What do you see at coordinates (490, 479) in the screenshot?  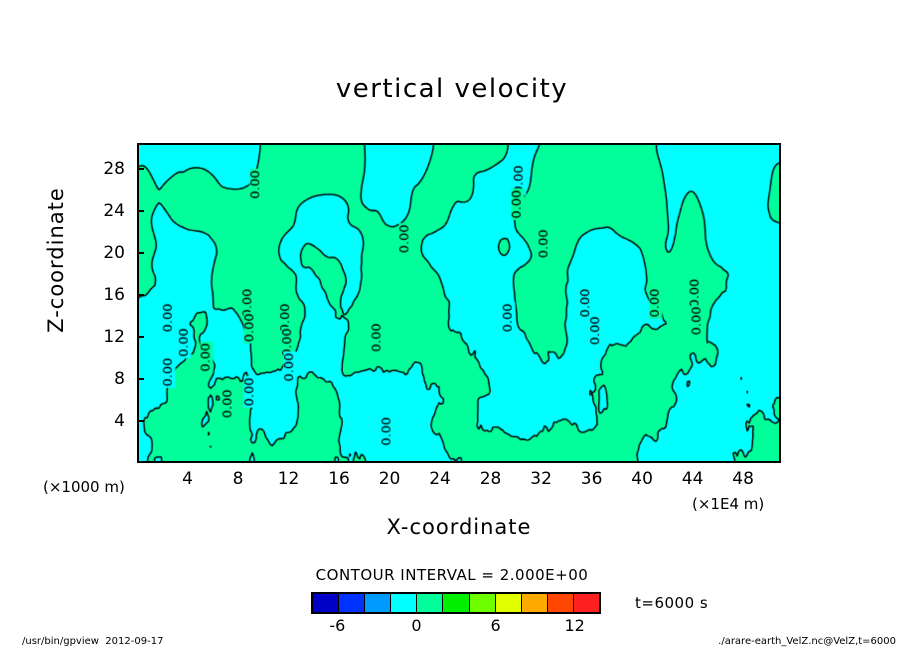 I see `x-tick-label: 28` at bounding box center [490, 479].